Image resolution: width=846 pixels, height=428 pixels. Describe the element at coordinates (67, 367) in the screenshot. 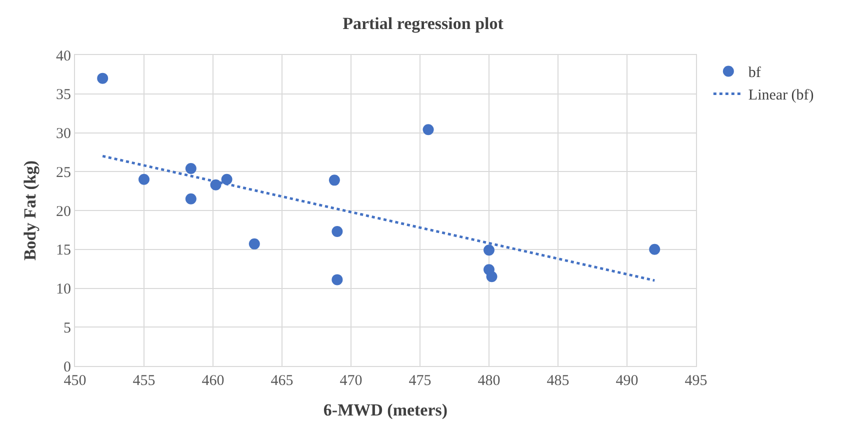

I see `y-tick-label: 0` at that location.